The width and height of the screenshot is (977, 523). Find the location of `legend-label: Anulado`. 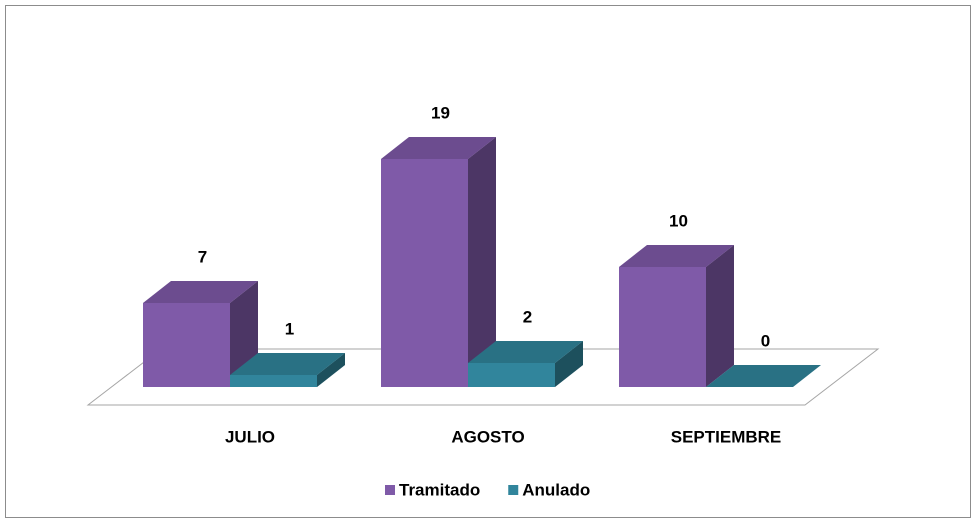

legend-label: Anulado is located at coordinates (556, 489).